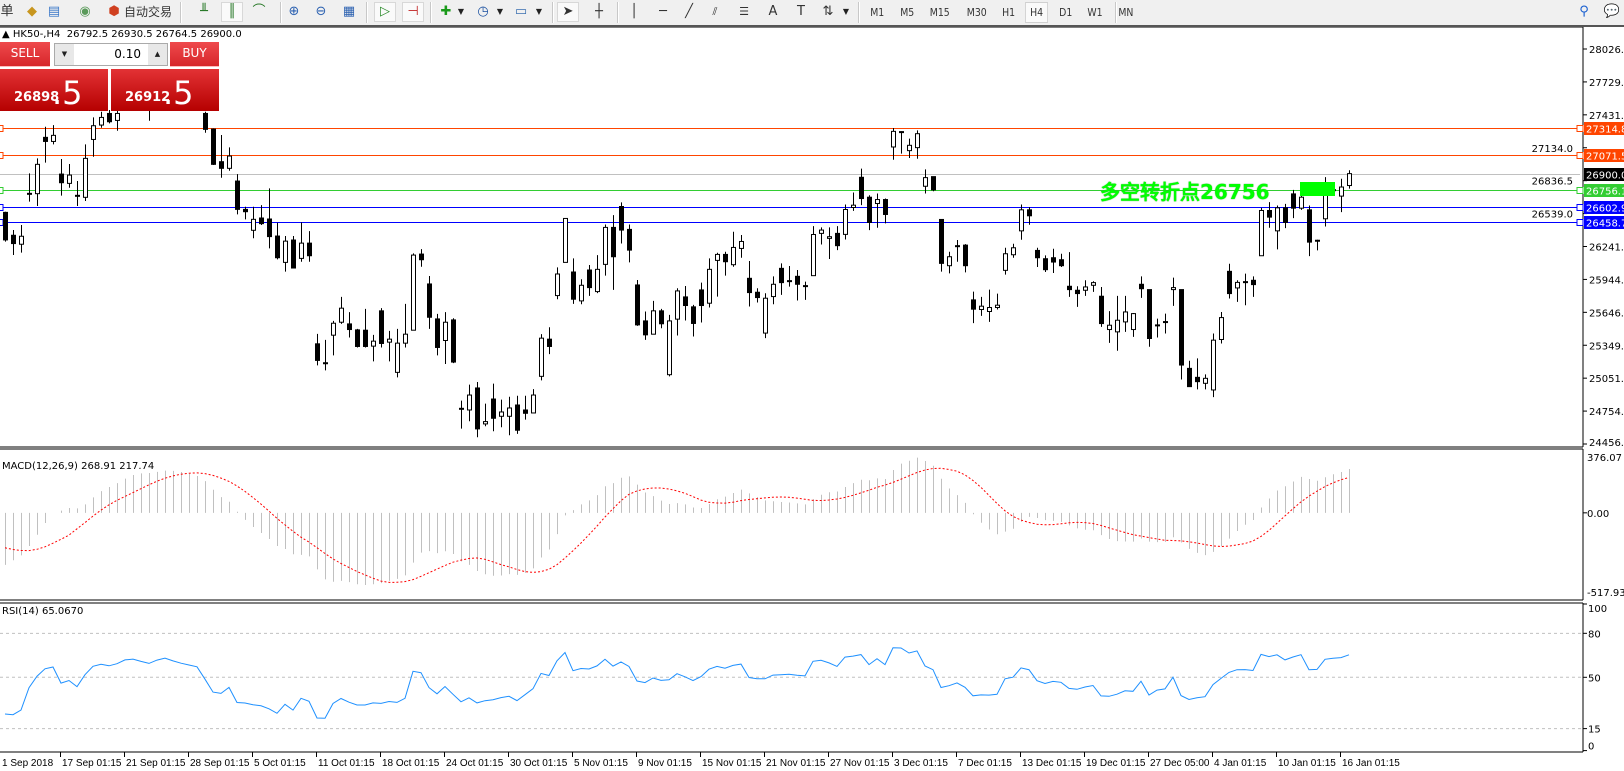 This screenshot has width=1624, height=771. Describe the element at coordinates (294, 11) in the screenshot. I see `zoom-in-icon: ⊕` at that location.